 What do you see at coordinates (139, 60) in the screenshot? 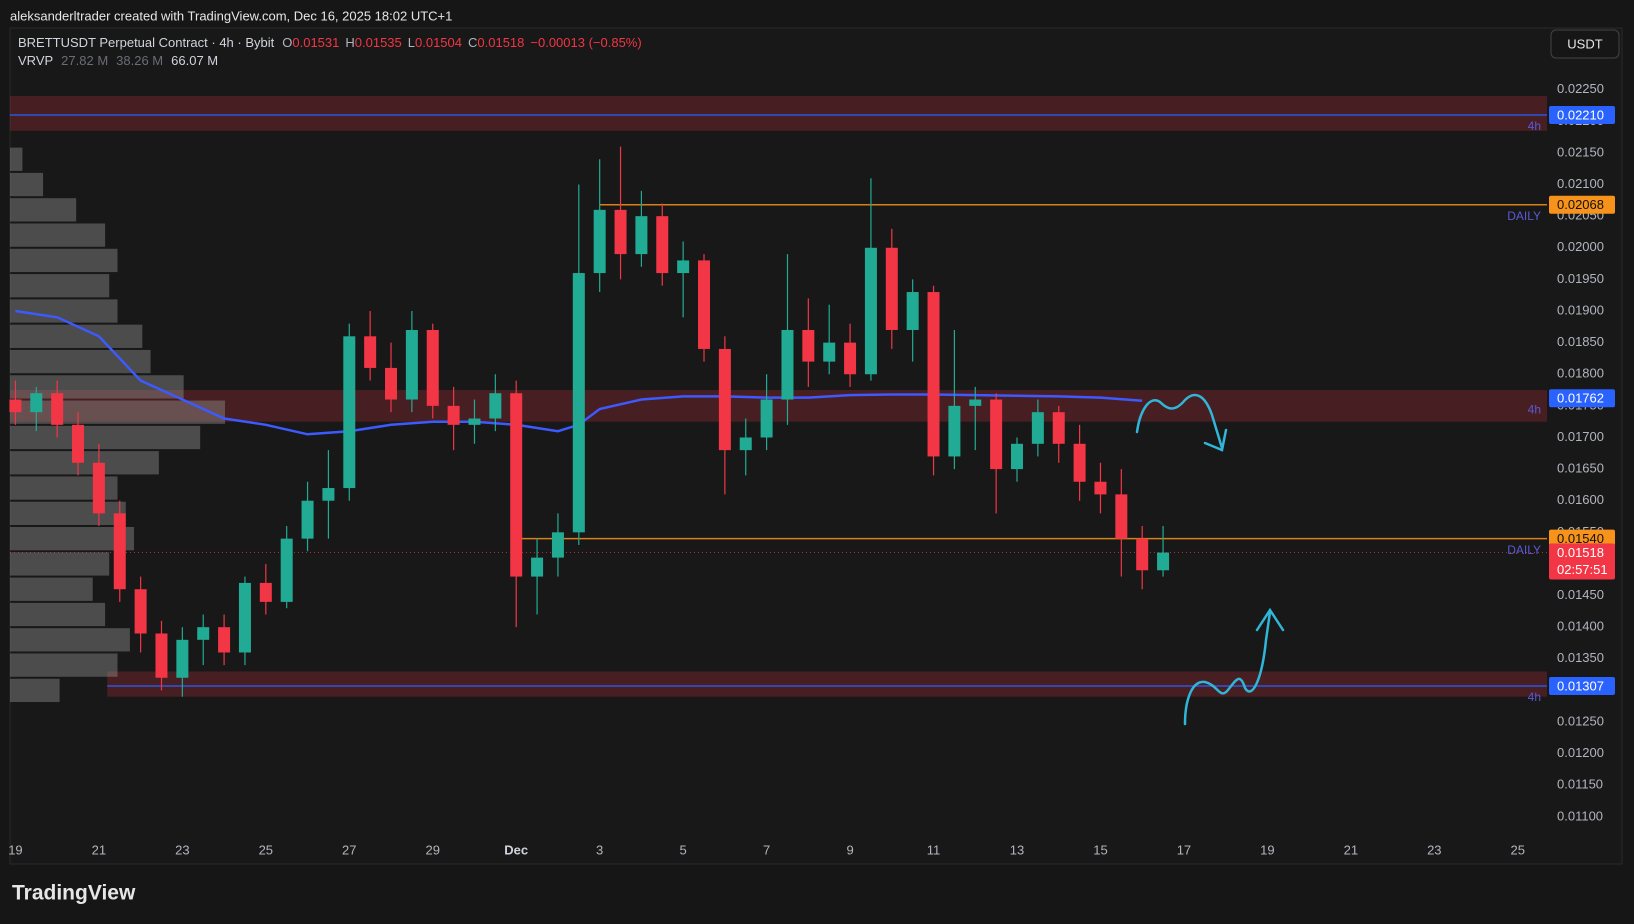
I see `indicator-value: 38.26 M` at bounding box center [139, 60].